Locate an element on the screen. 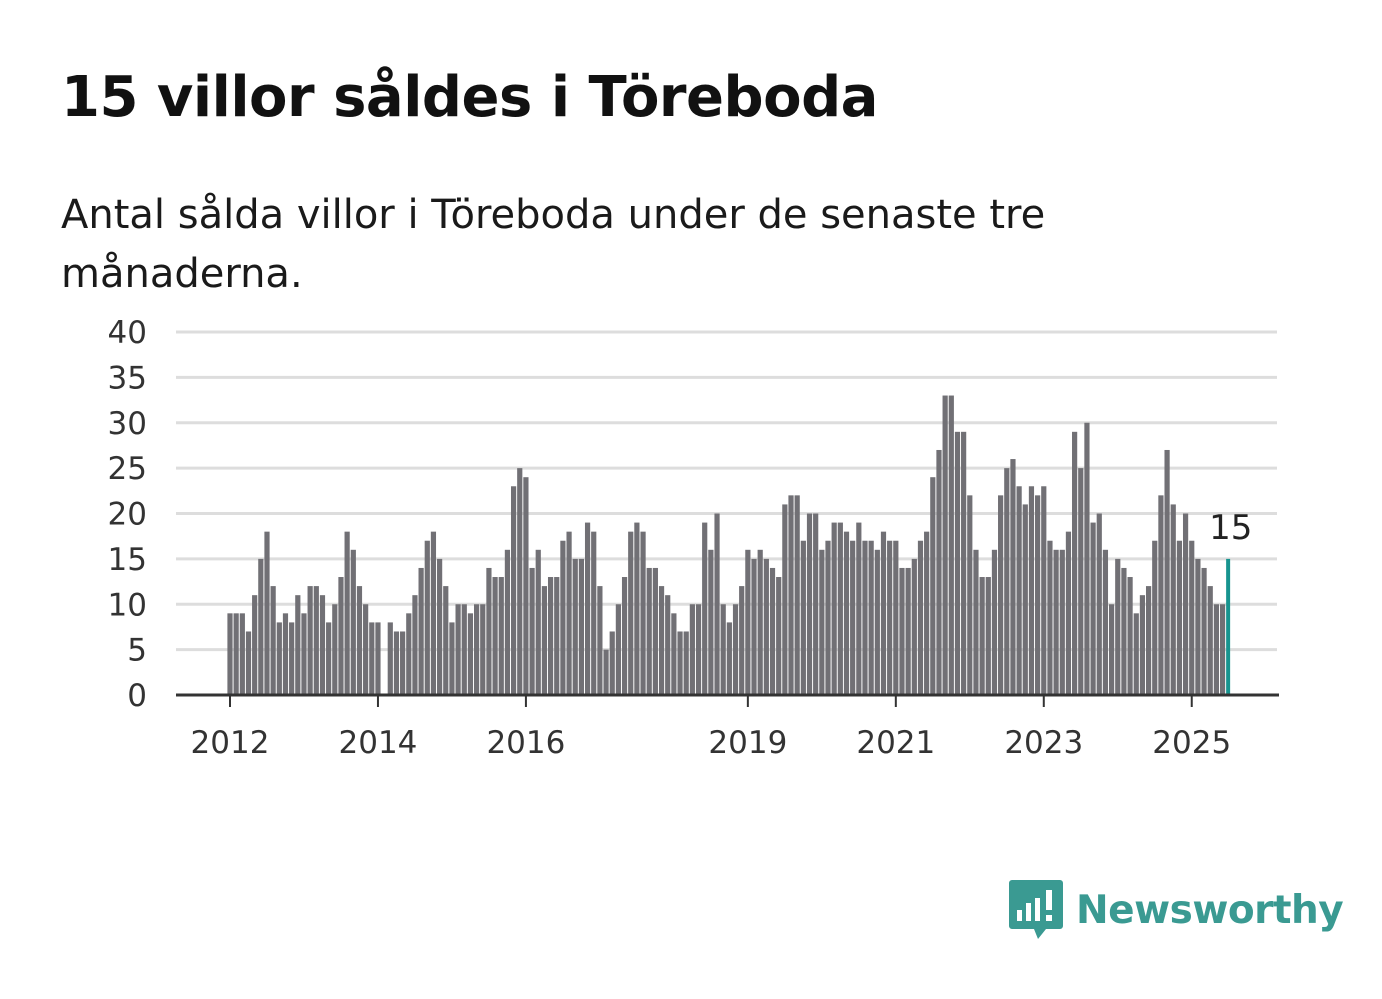 The width and height of the screenshot is (1382, 999). y-axis: 0 5 10 15 20 25 30 35 40 is located at coordinates (127, 514).